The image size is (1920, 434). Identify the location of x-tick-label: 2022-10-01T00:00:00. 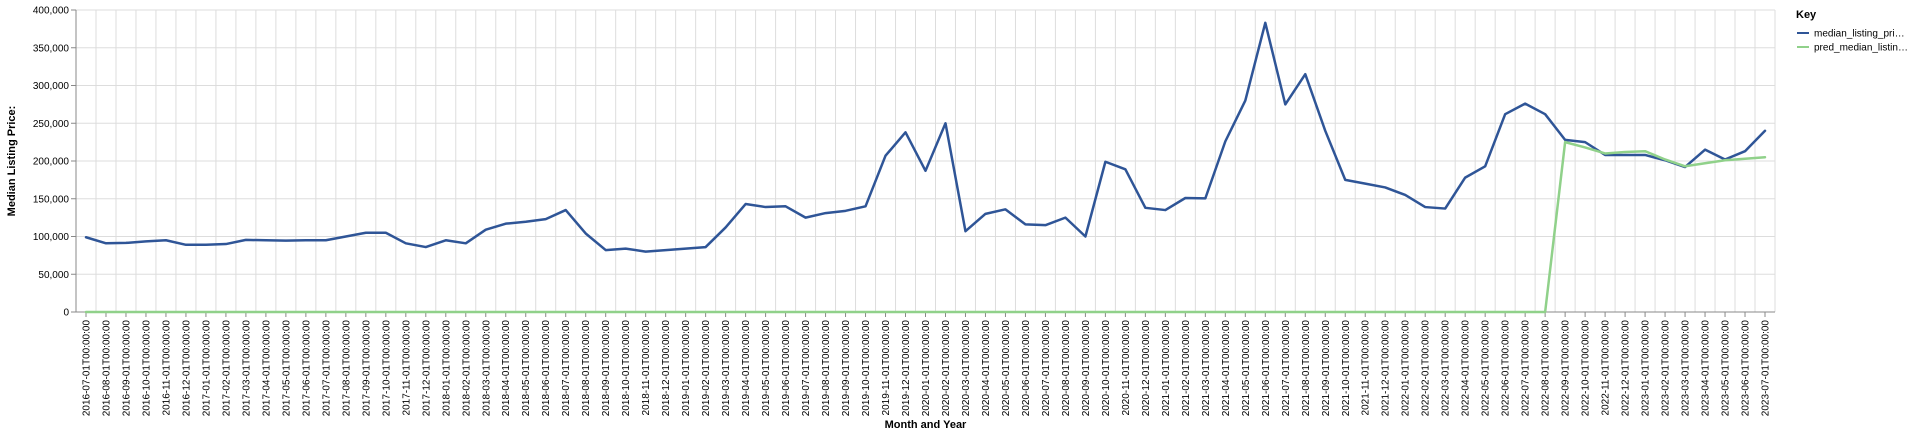
(1586, 368).